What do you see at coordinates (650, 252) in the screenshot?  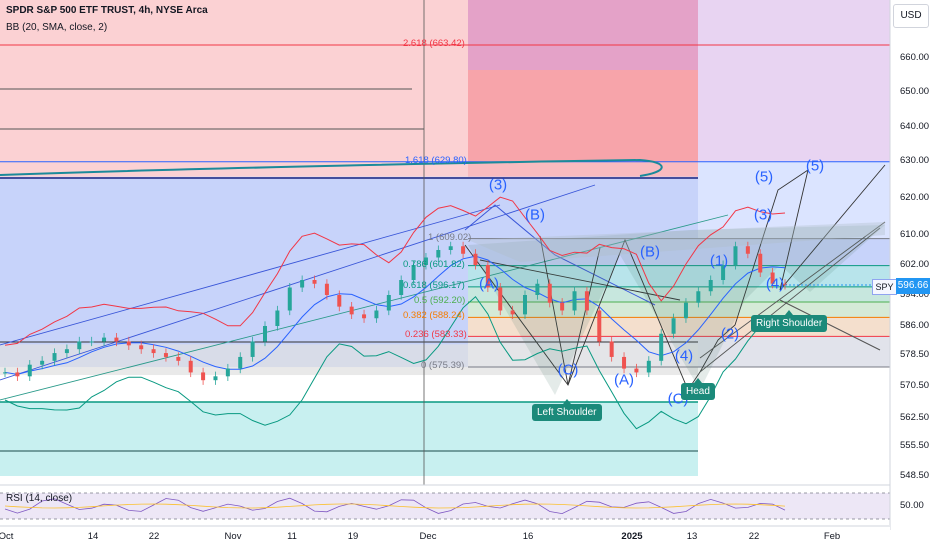 I see `elliott-wave-label: (B)` at bounding box center [650, 252].